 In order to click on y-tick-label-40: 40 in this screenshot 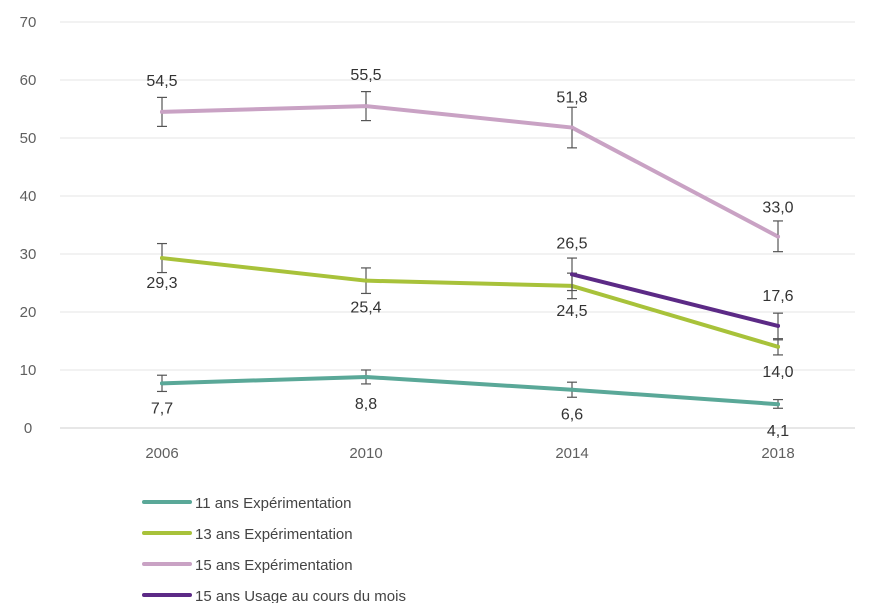, I will do `click(28, 196)`.